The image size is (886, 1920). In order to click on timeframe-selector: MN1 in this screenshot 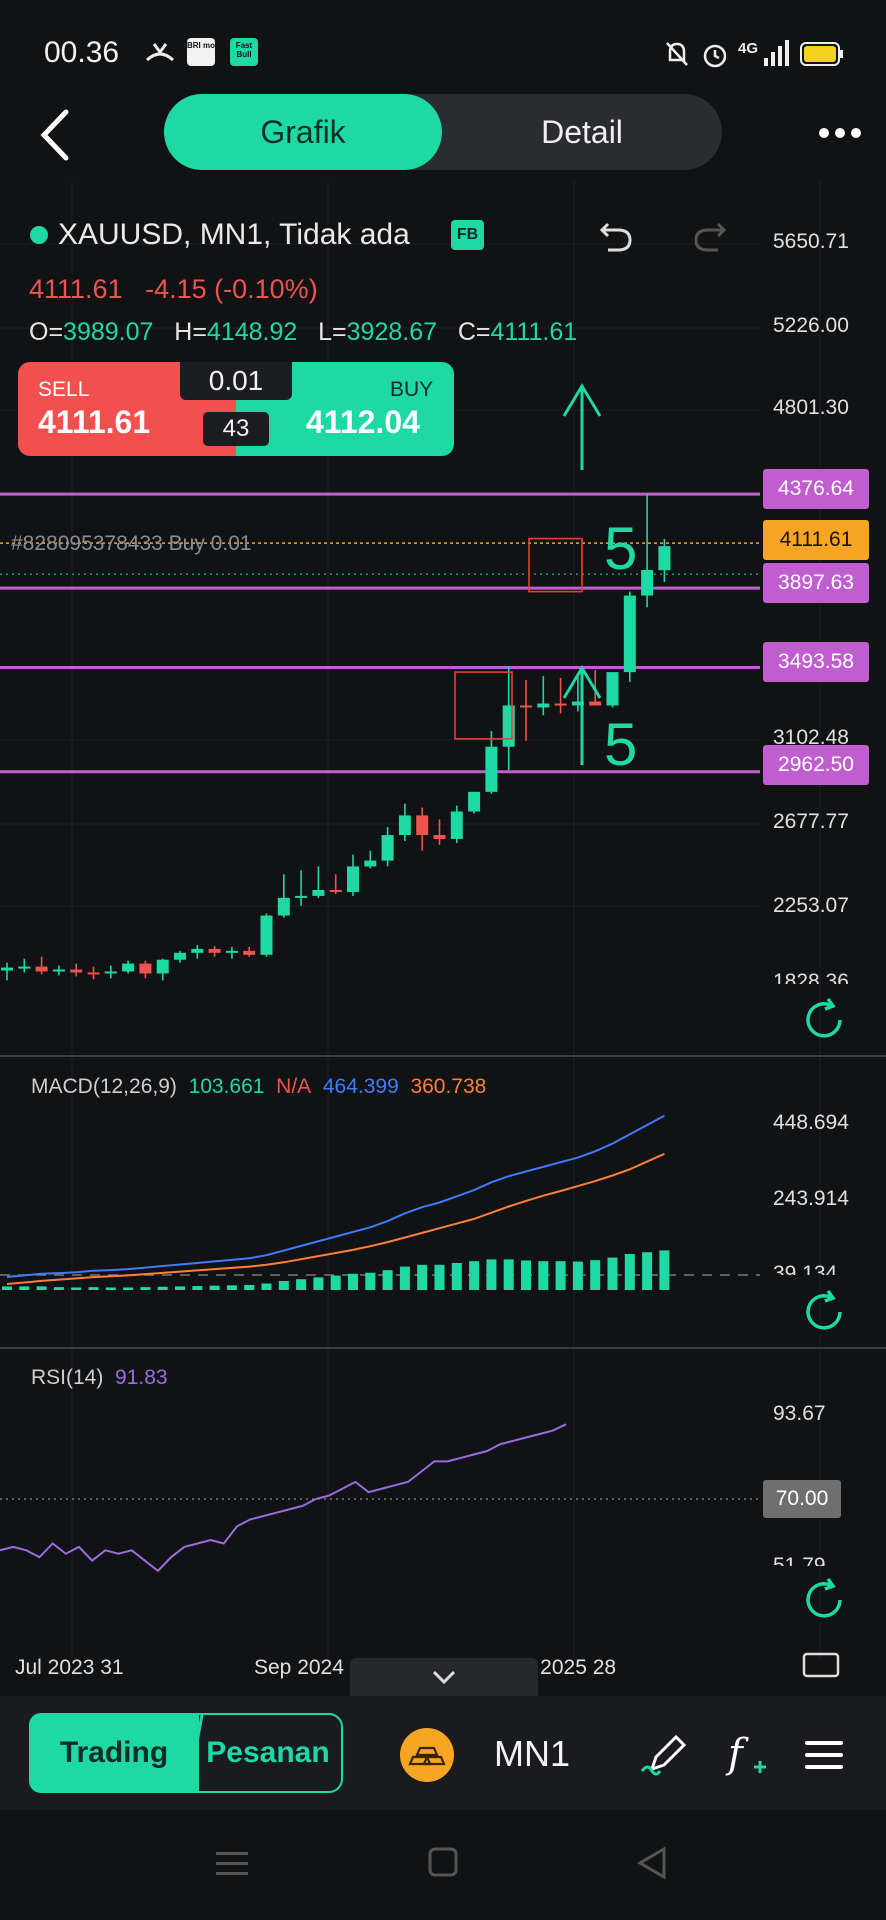, I will do `click(532, 1753)`.